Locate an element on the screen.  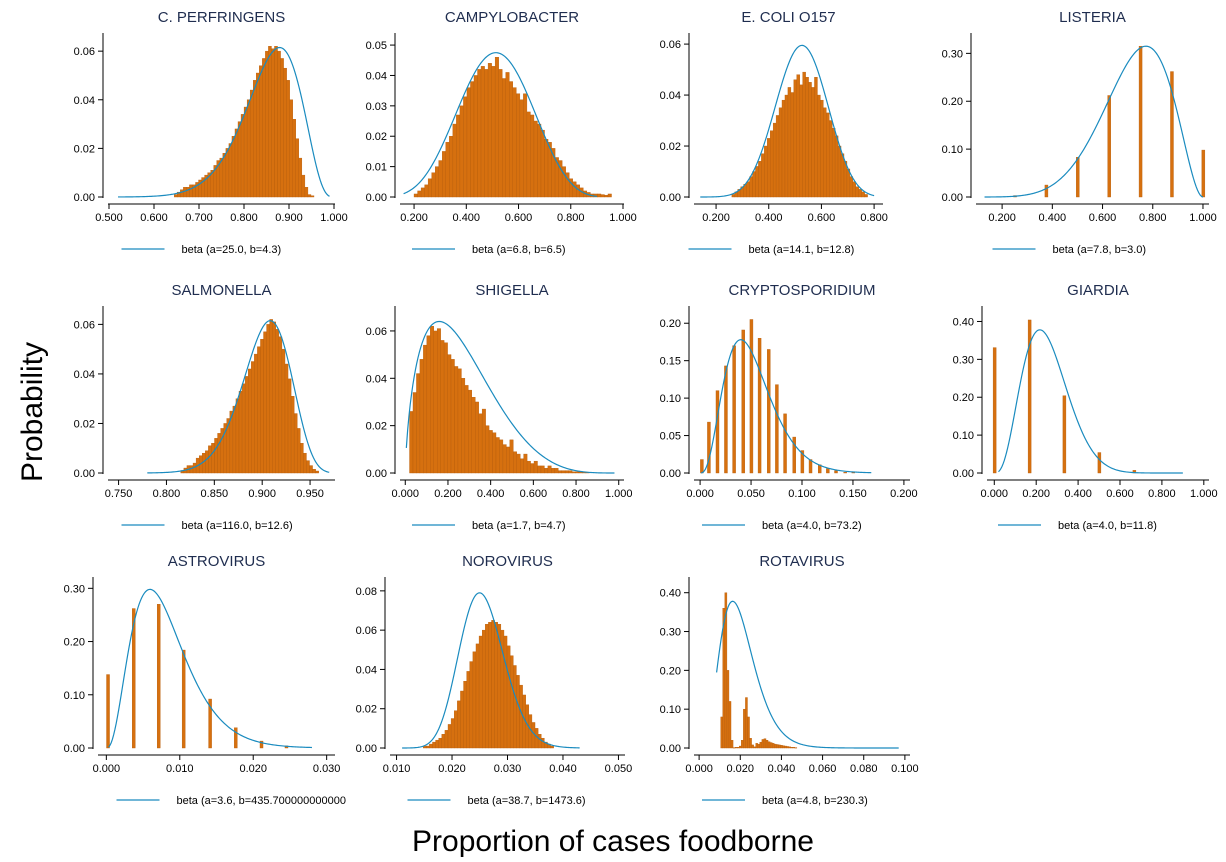
y-tick-label: 0.15 is located at coordinates (670, 362).